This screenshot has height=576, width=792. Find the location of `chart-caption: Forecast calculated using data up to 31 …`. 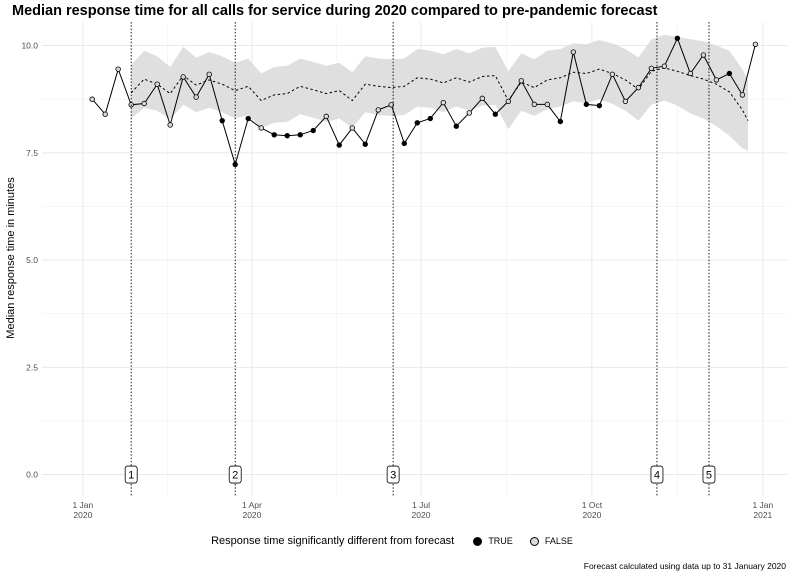

chart-caption: Forecast calculated using data up to 31 … is located at coordinates (684, 566).